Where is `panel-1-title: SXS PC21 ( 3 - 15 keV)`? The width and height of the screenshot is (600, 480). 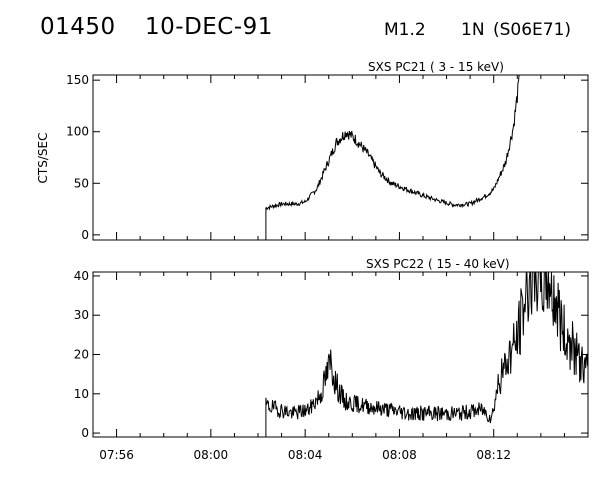 panel-1-title: SXS PC21 ( 3 - 15 keV) is located at coordinates (436, 67).